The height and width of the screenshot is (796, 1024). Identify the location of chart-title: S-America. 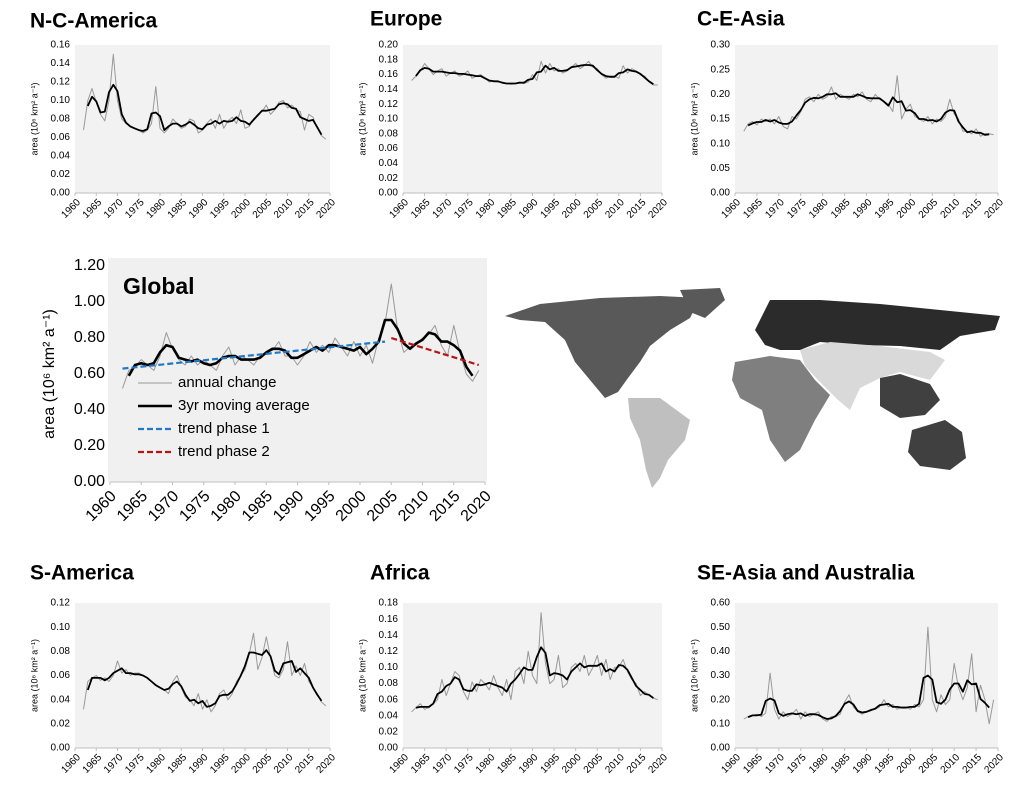
(82, 573).